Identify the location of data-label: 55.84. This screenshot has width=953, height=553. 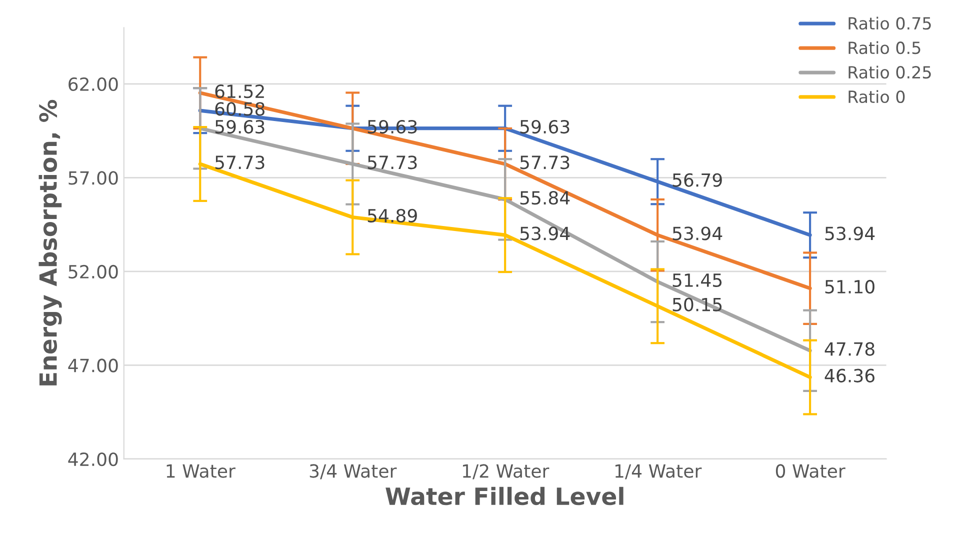
(545, 198).